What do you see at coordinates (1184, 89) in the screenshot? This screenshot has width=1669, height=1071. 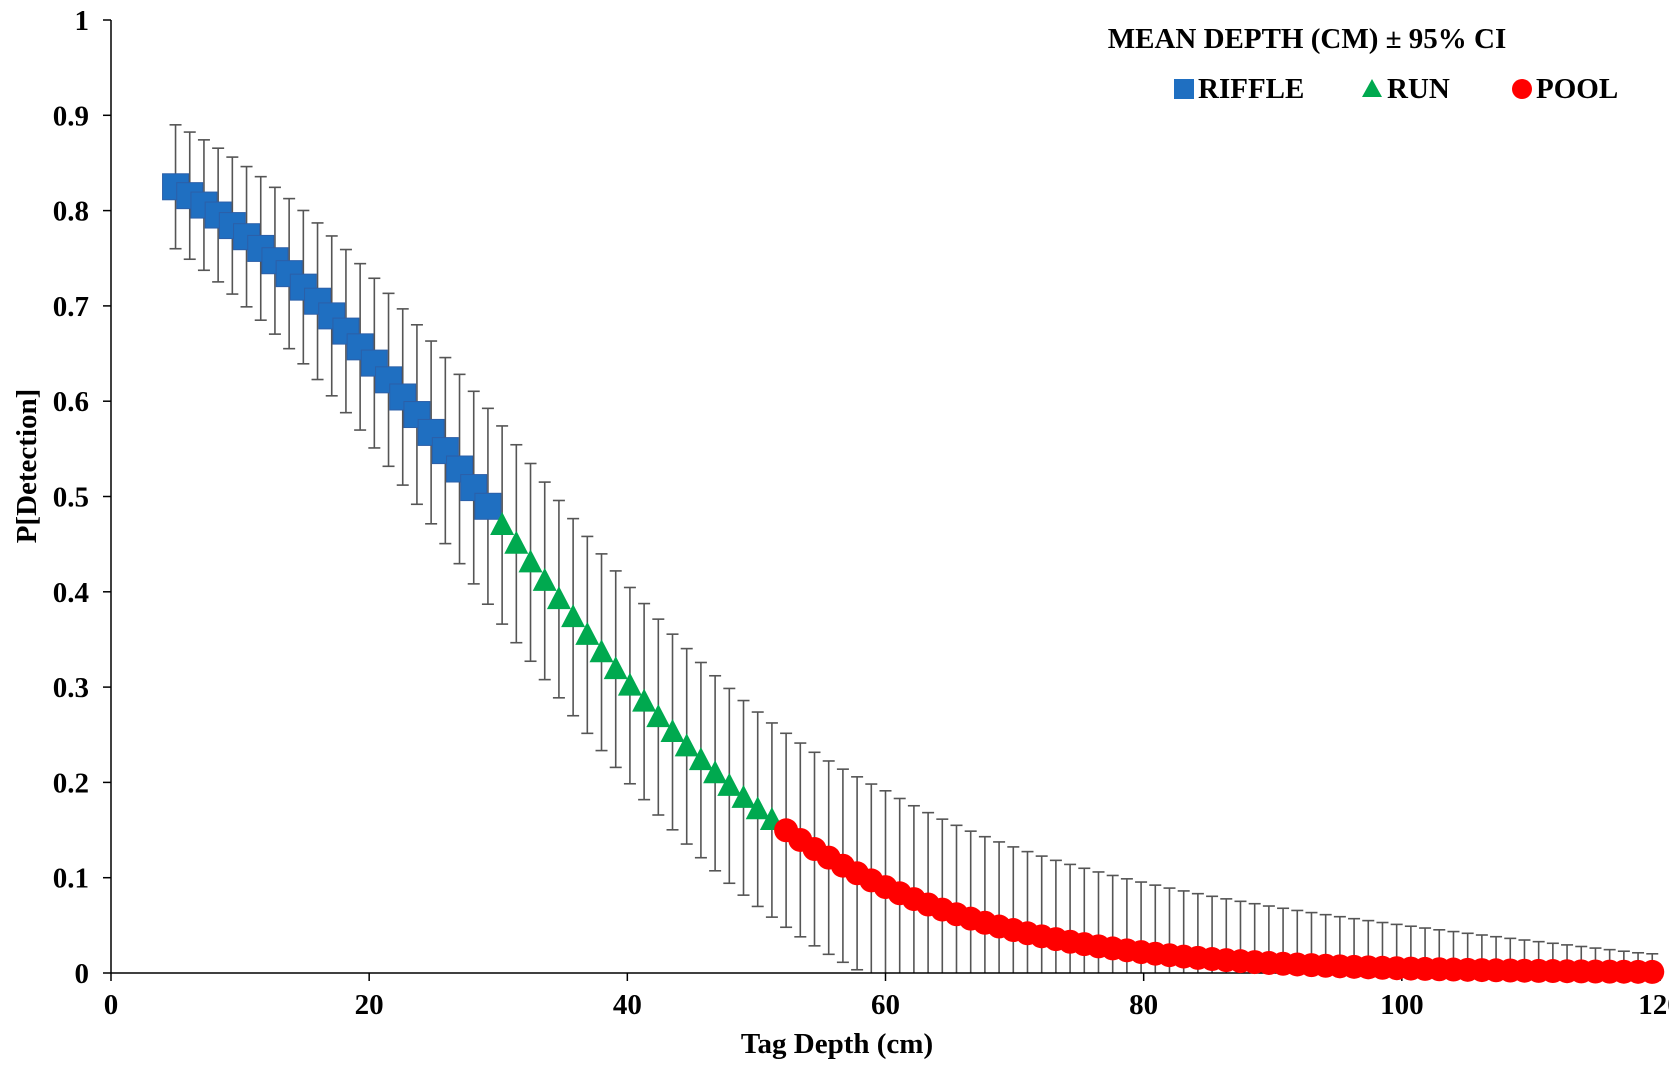 I see `legend-riffle-marker` at bounding box center [1184, 89].